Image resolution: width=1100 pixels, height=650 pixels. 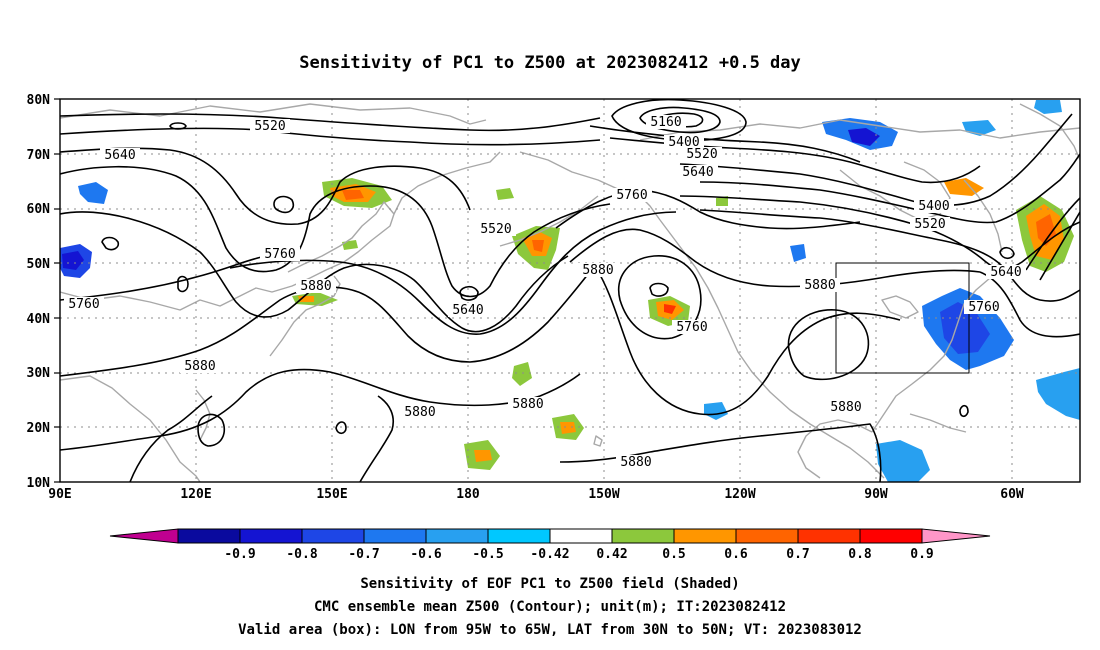 I want to click on colorbar-tick-label: 0.5, so click(x=673, y=554).